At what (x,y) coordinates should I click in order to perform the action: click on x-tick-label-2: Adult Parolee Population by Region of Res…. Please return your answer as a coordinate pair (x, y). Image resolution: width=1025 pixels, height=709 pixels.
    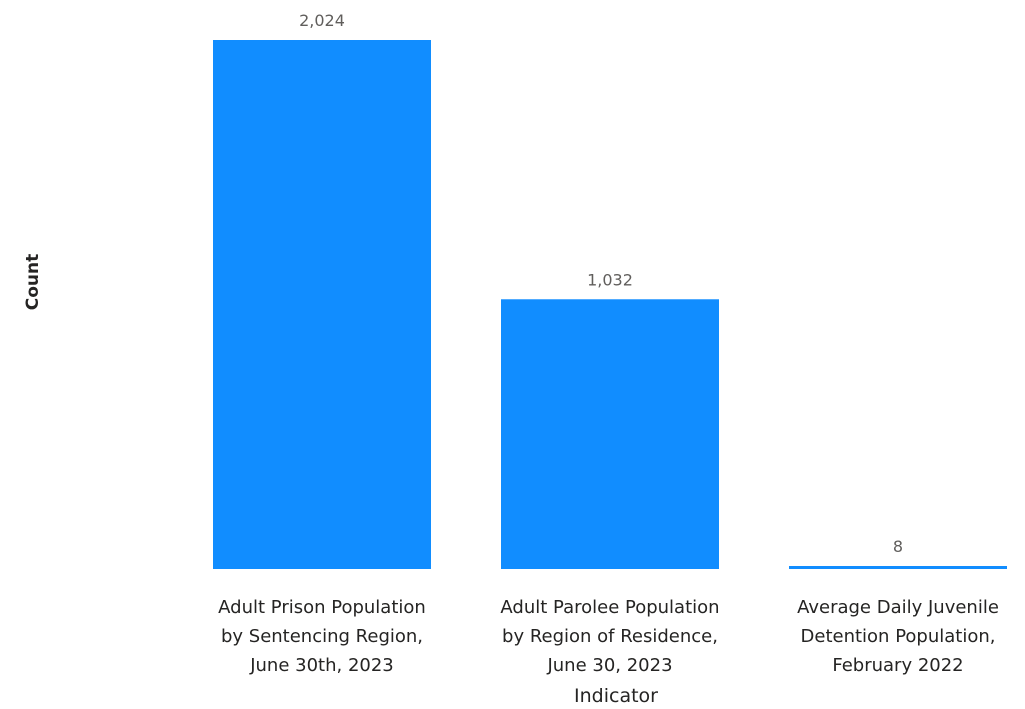
    Looking at the image, I should click on (609, 636).